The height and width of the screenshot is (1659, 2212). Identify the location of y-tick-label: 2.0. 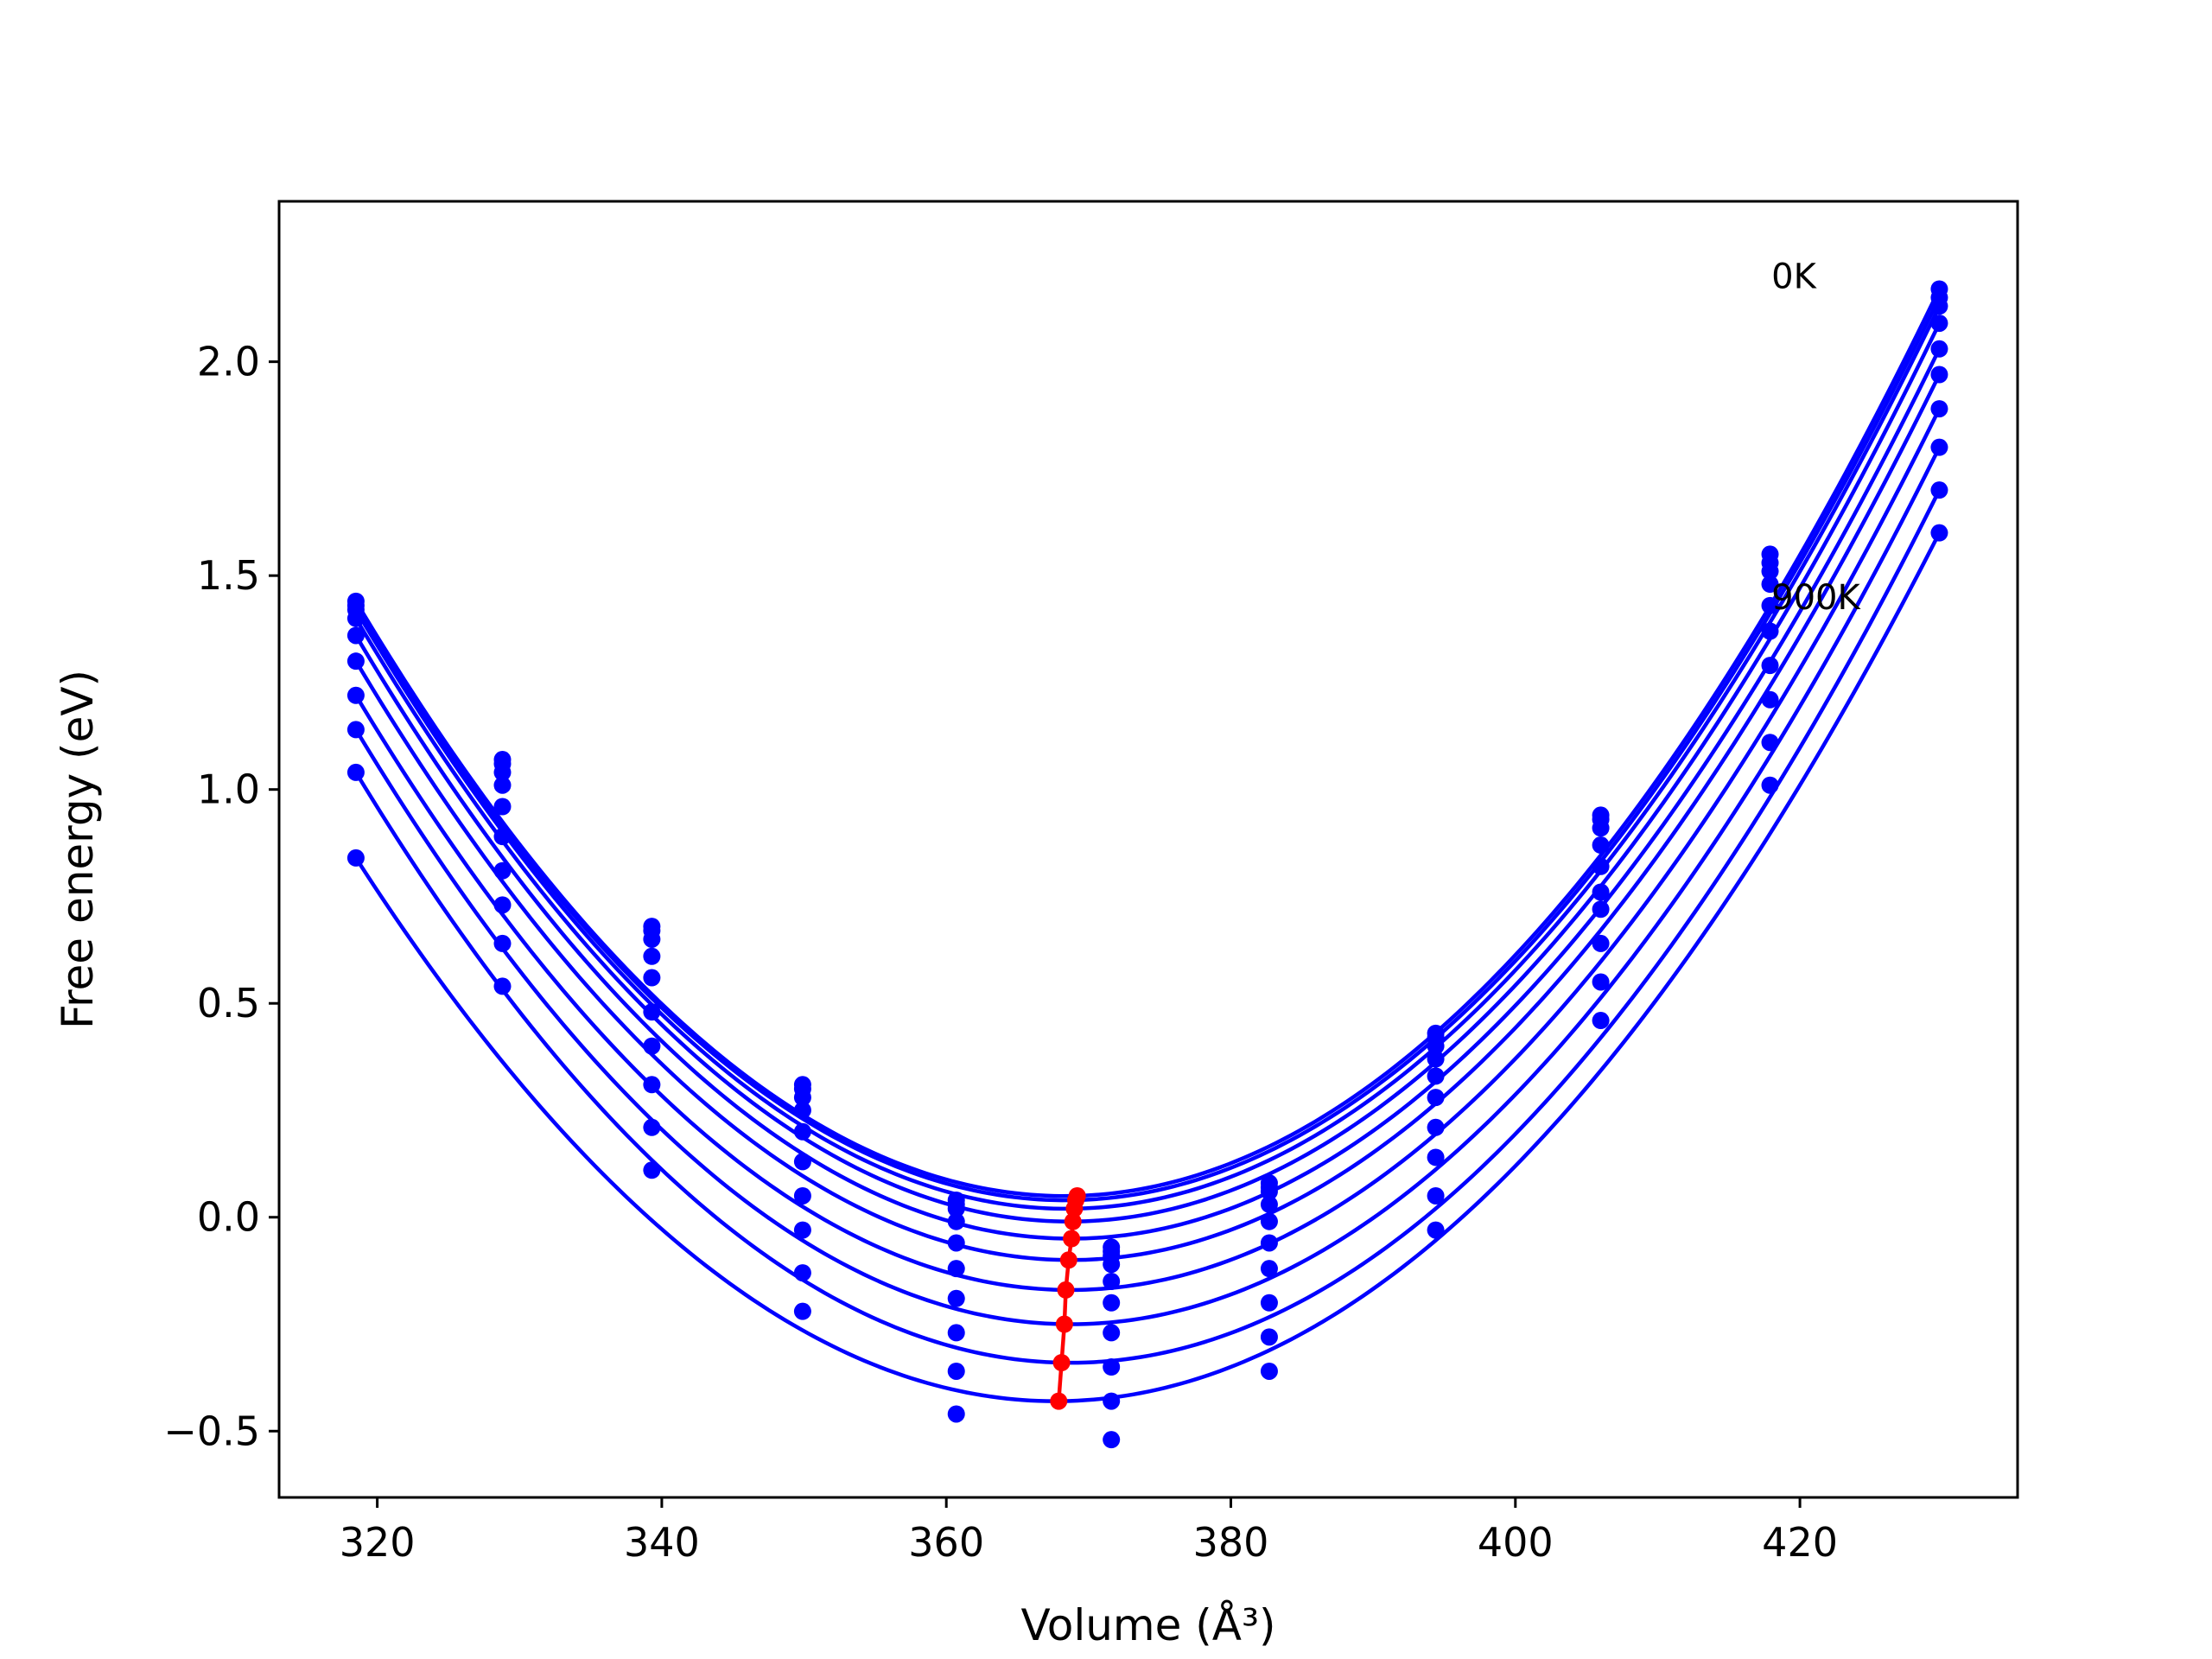
(229, 362).